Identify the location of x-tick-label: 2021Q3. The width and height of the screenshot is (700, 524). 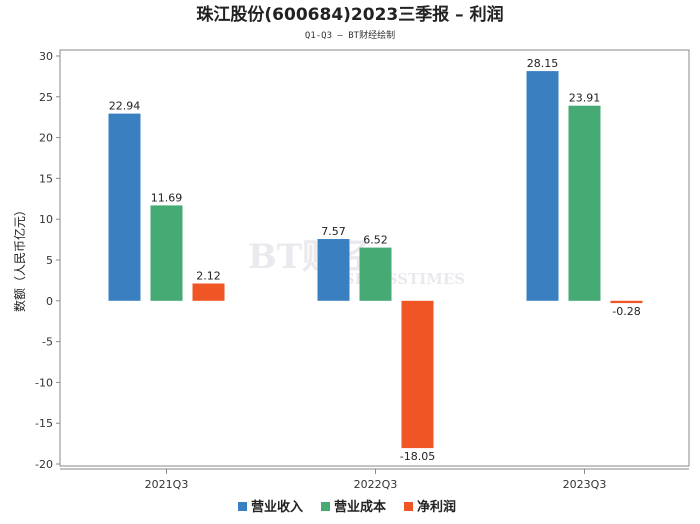
(167, 484).